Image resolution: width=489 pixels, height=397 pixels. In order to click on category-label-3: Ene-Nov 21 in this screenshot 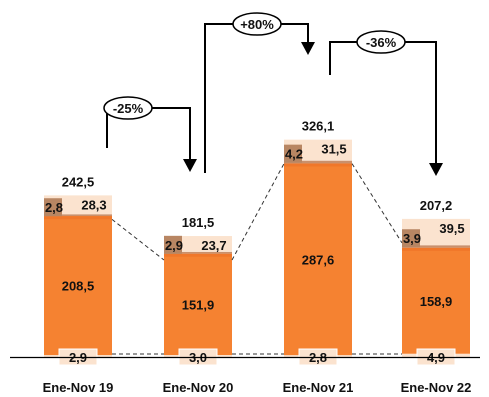, I will do `click(318, 387)`.